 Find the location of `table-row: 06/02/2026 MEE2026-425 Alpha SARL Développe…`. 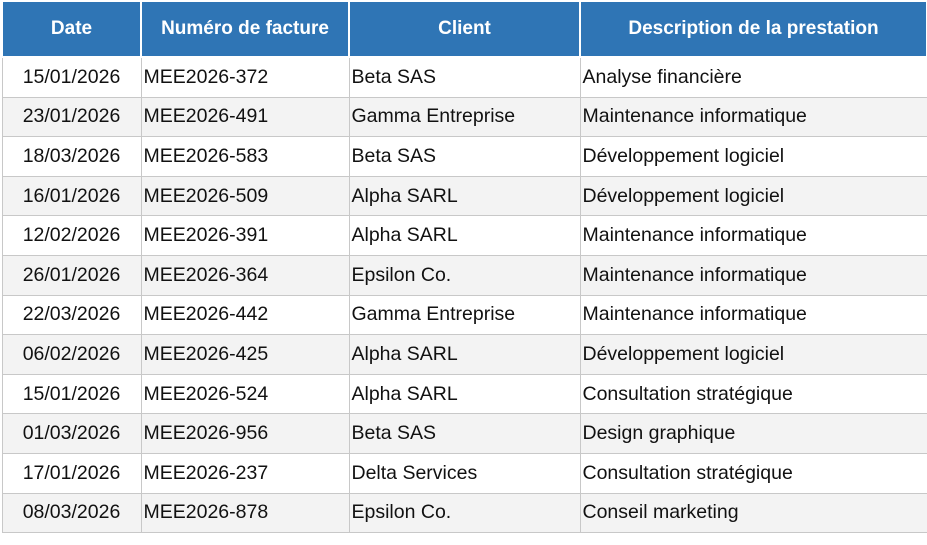

table-row: 06/02/2026 MEE2026-425 Alpha SARL Développe… is located at coordinates (464, 354).